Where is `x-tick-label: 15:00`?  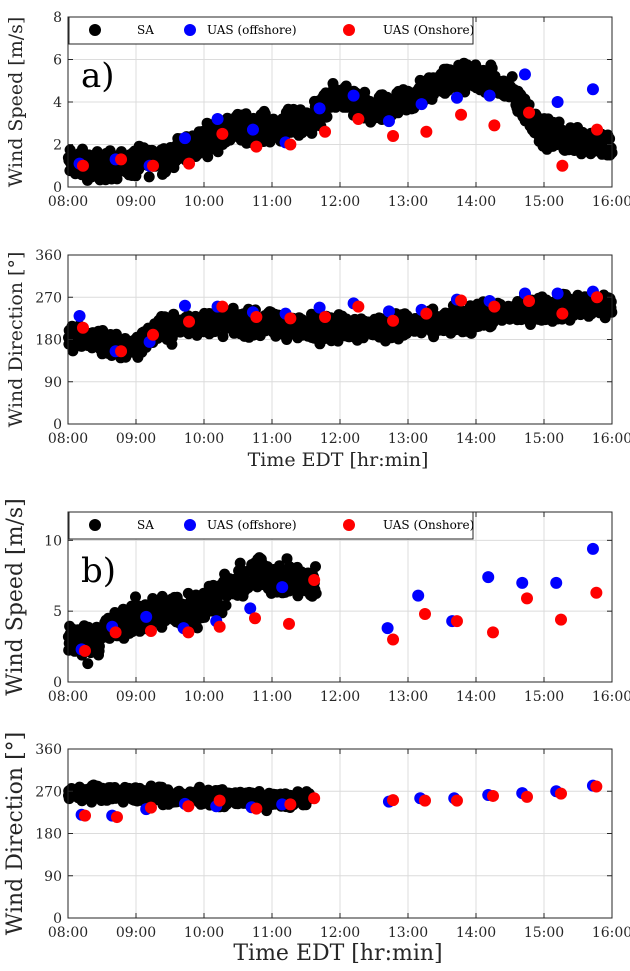 x-tick-label: 15:00 is located at coordinates (544, 697).